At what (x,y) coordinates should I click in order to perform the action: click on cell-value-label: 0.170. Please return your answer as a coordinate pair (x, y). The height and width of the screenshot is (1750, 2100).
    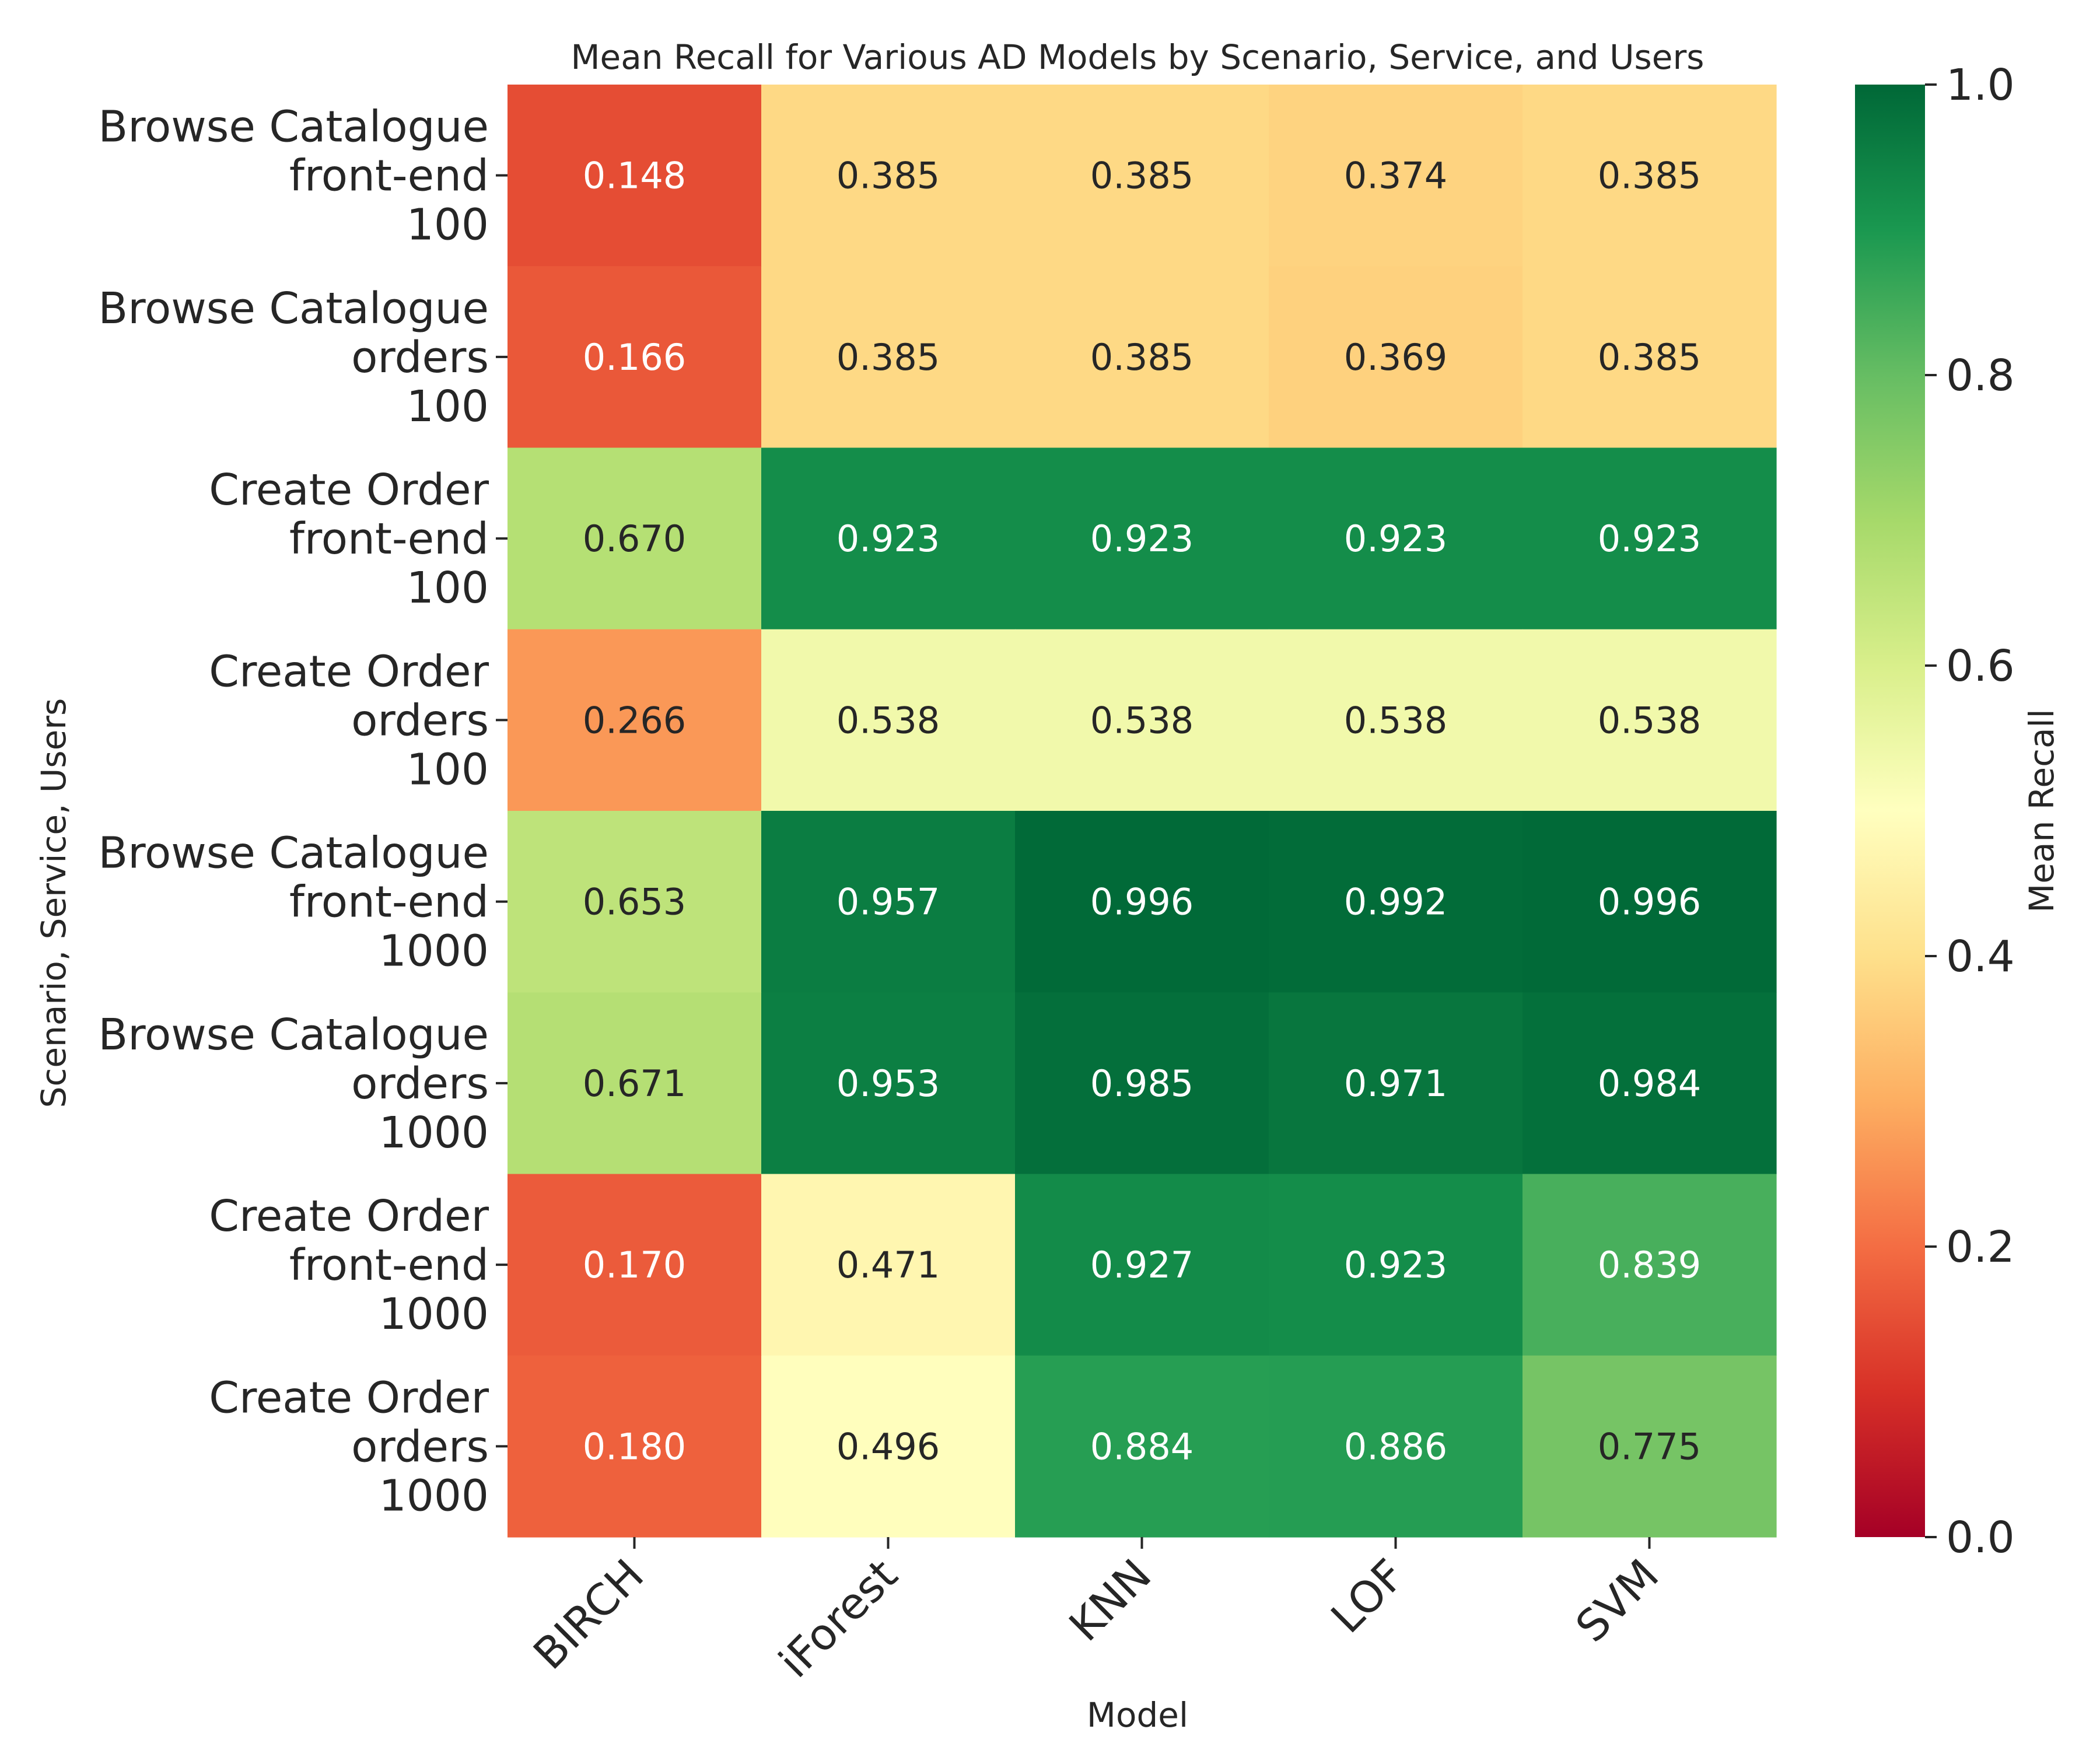
    Looking at the image, I should click on (635, 1265).